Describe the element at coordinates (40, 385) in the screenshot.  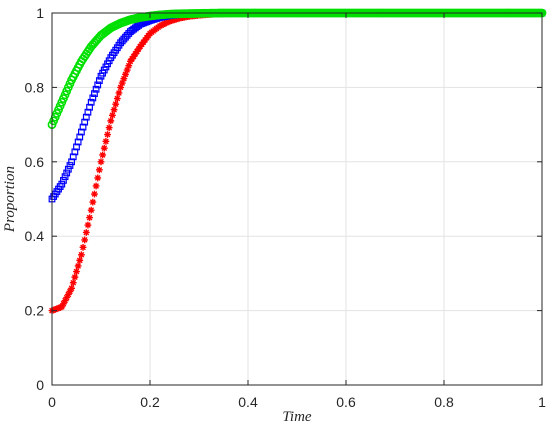
I see `y-tick-label: 0` at that location.